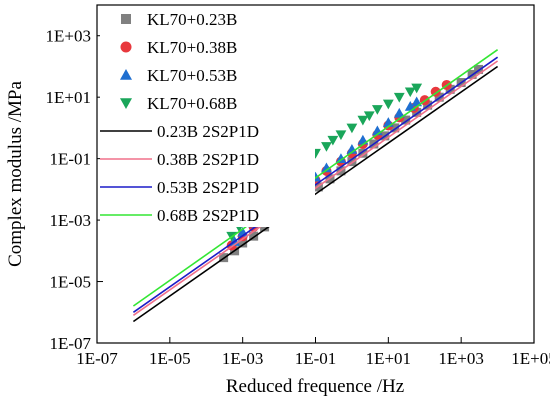 Image resolution: width=550 pixels, height=402 pixels. I want to click on legend-label: KL70+0.23B, so click(192, 19).